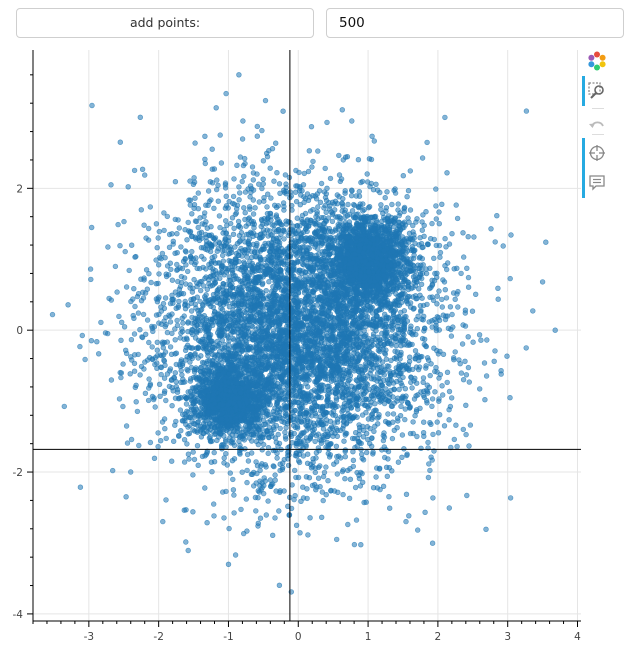 This screenshot has width=636, height=651. Describe the element at coordinates (475, 23) in the screenshot. I see `points-count-input` at that location.